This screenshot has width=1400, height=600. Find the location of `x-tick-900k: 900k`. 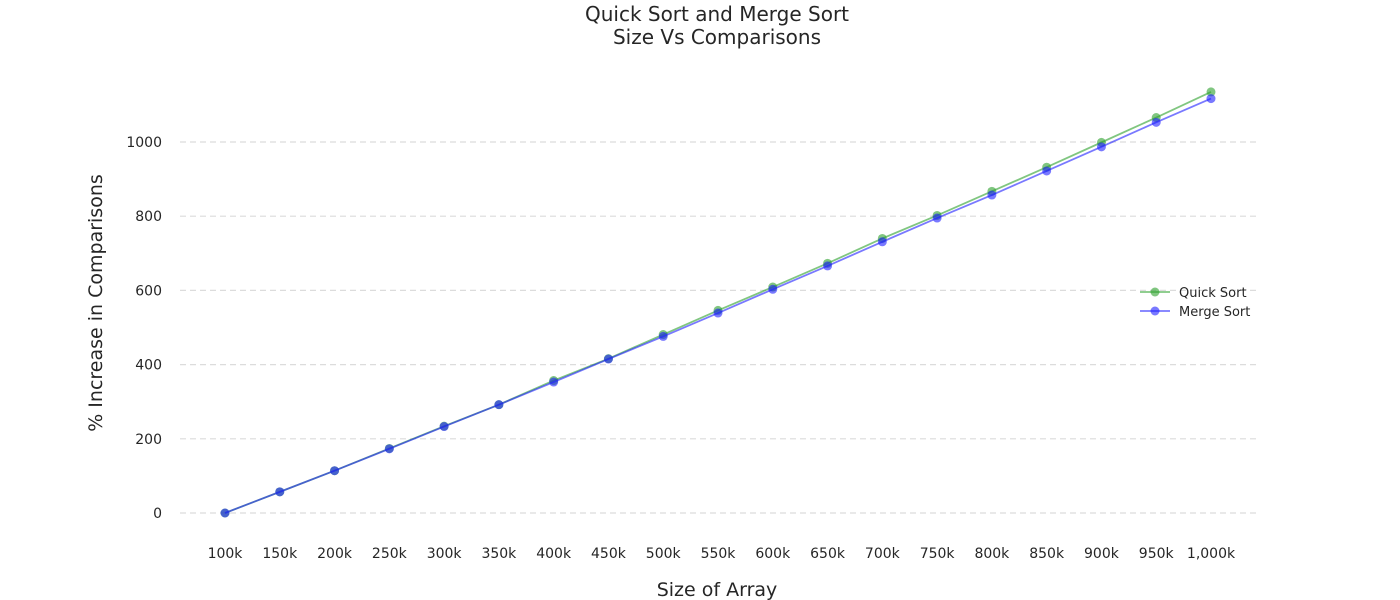

x-tick-900k: 900k is located at coordinates (1102, 554).